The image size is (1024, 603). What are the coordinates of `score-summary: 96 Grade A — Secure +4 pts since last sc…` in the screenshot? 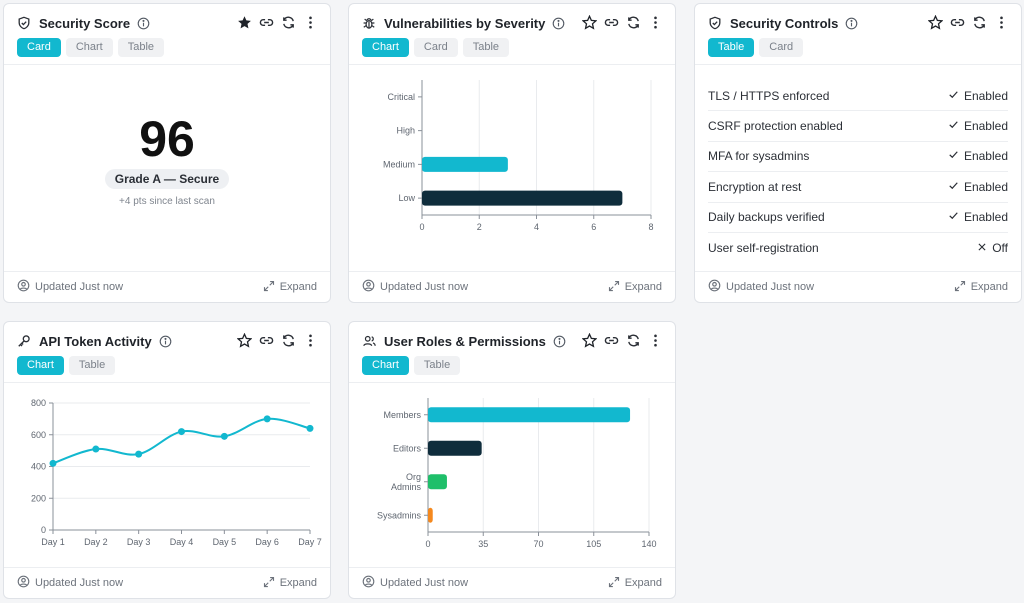 It's located at (167, 160).